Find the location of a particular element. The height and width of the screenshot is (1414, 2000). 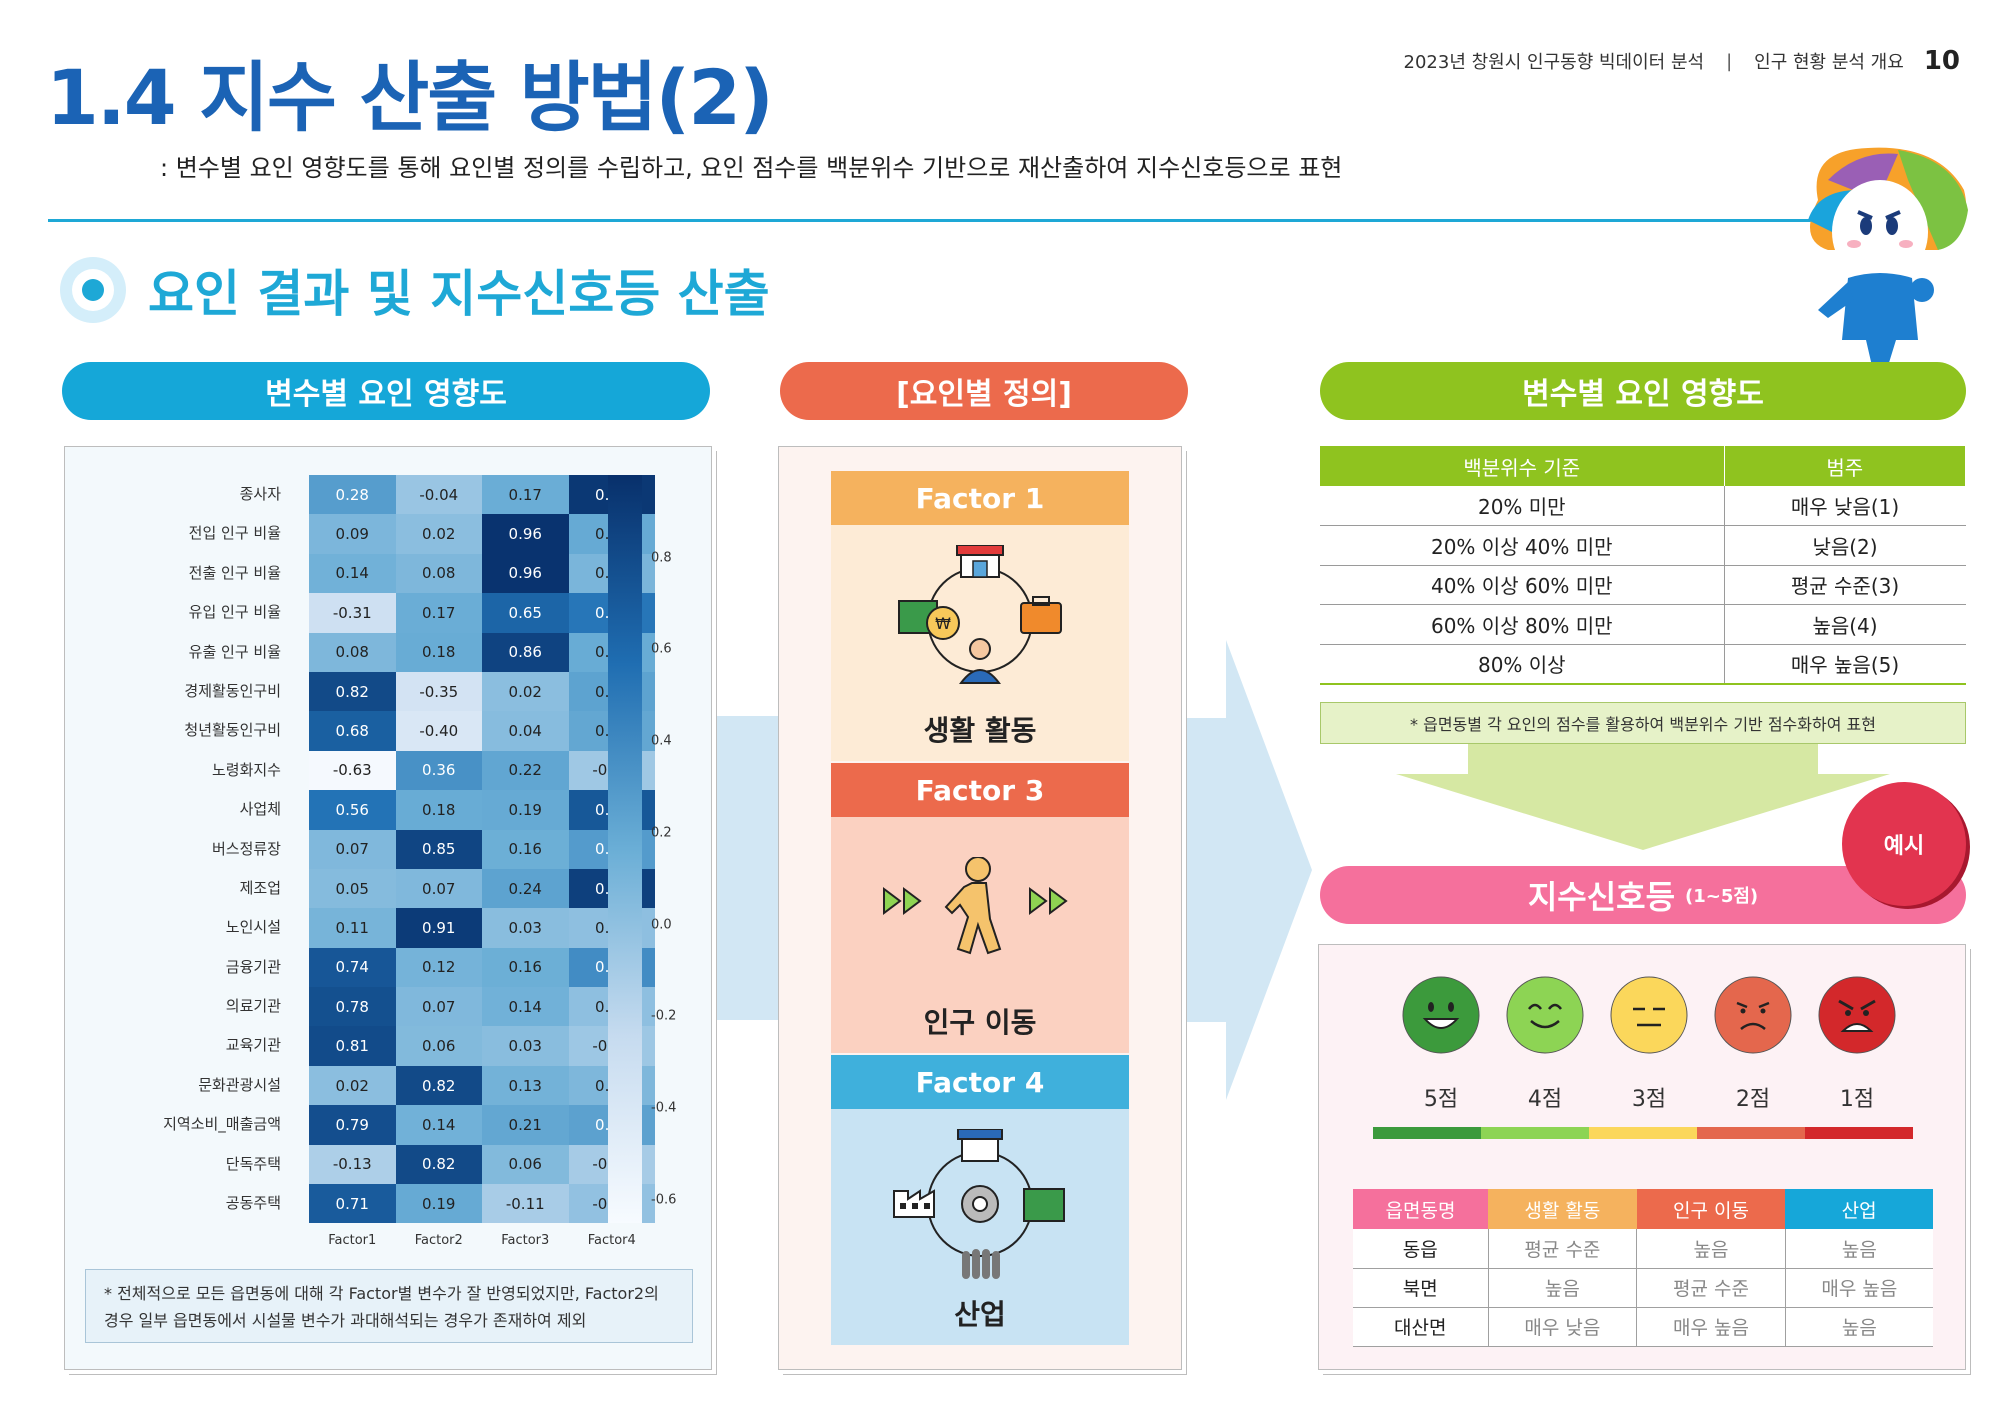

heatmap-cell: 0.08 is located at coordinates (438, 573).